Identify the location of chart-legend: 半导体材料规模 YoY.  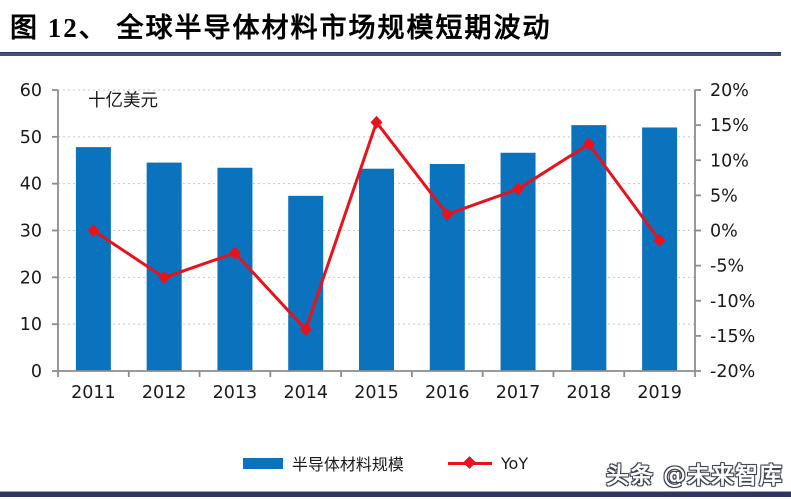
(385, 463).